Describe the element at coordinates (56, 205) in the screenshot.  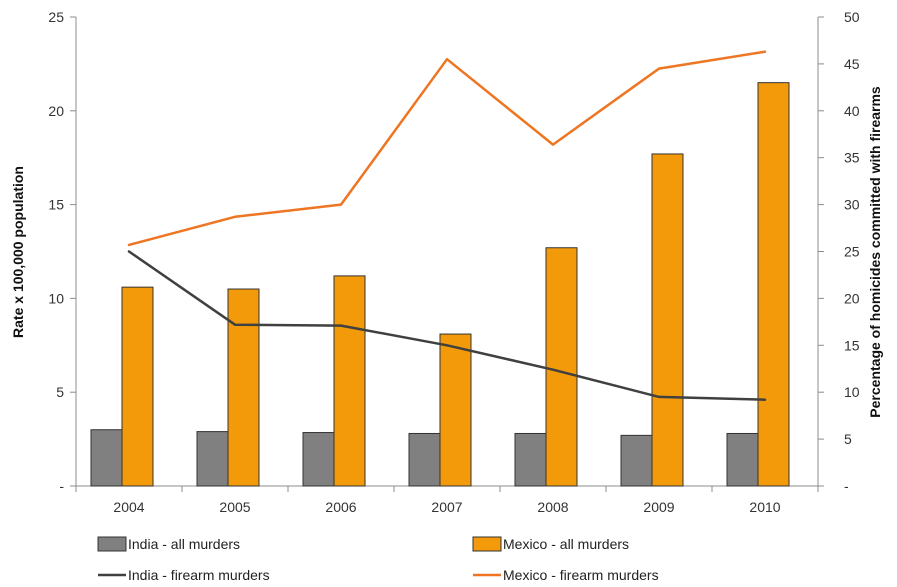
I see `left-tick-label: 15` at that location.